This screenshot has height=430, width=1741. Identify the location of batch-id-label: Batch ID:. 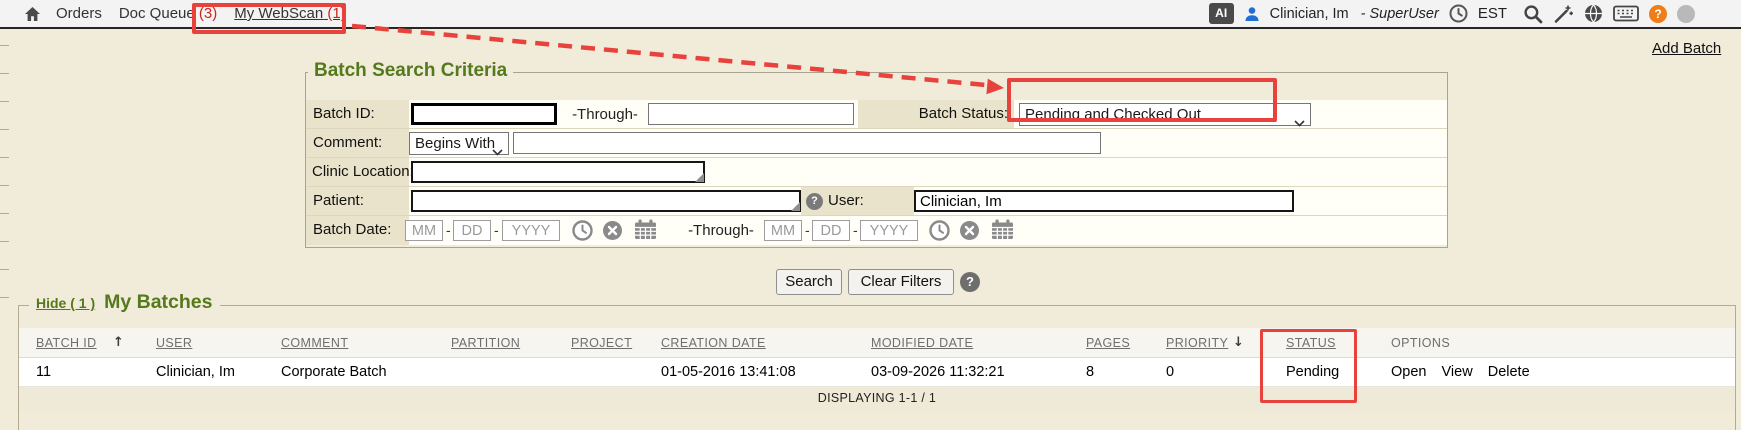
(357, 114).